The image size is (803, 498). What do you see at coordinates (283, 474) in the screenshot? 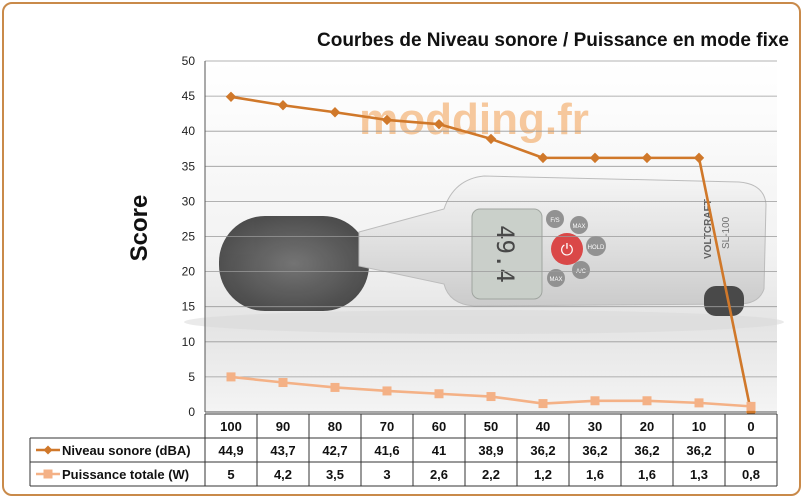
I see `data-label: 4,2` at bounding box center [283, 474].